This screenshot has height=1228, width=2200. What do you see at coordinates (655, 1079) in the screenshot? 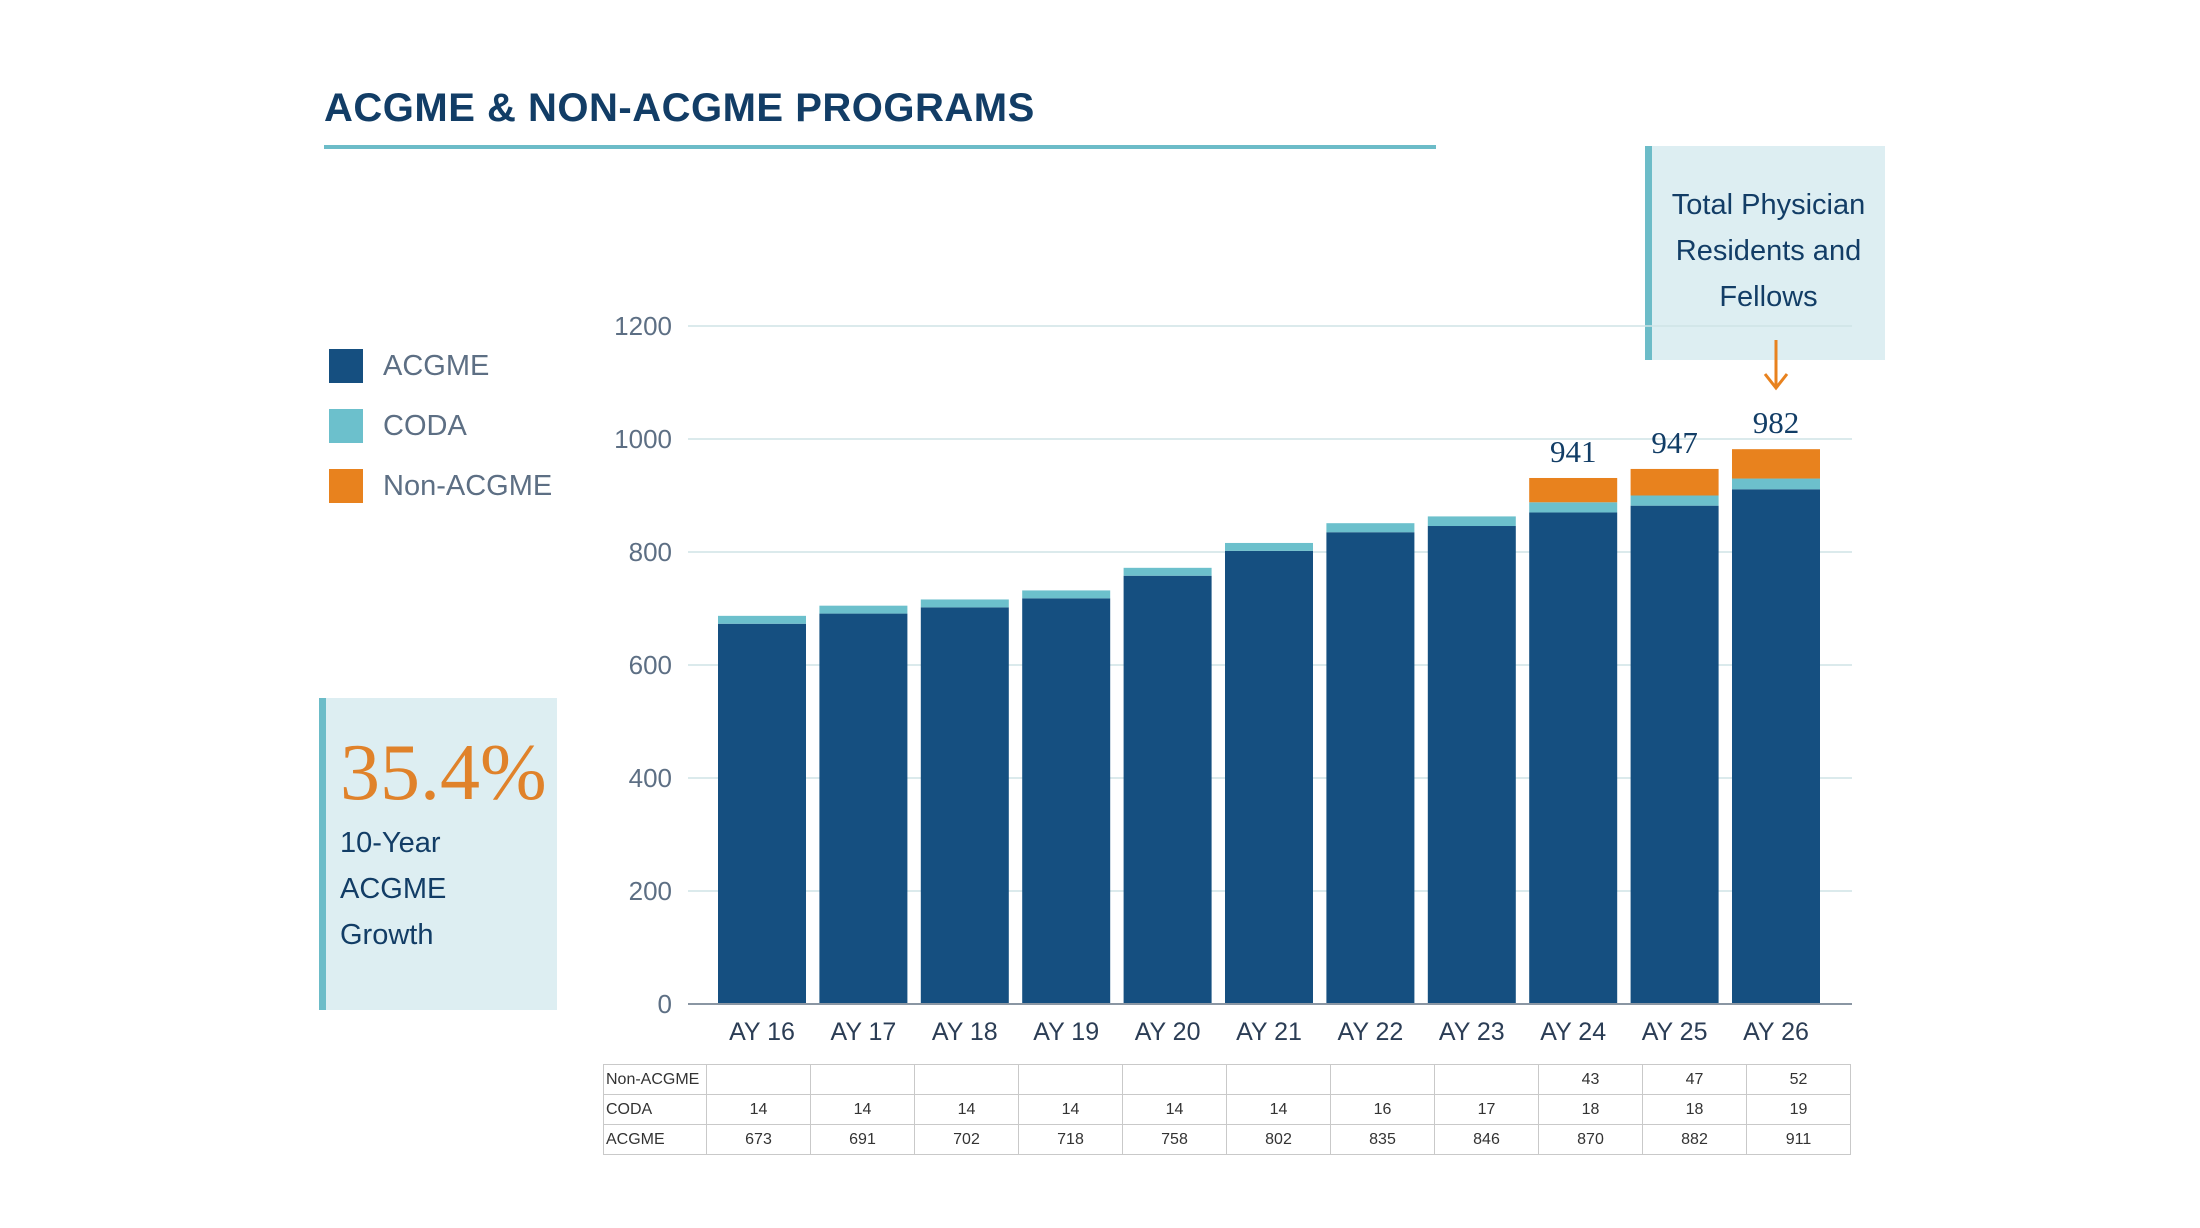
I see `table-row-label: Non-ACGME` at bounding box center [655, 1079].